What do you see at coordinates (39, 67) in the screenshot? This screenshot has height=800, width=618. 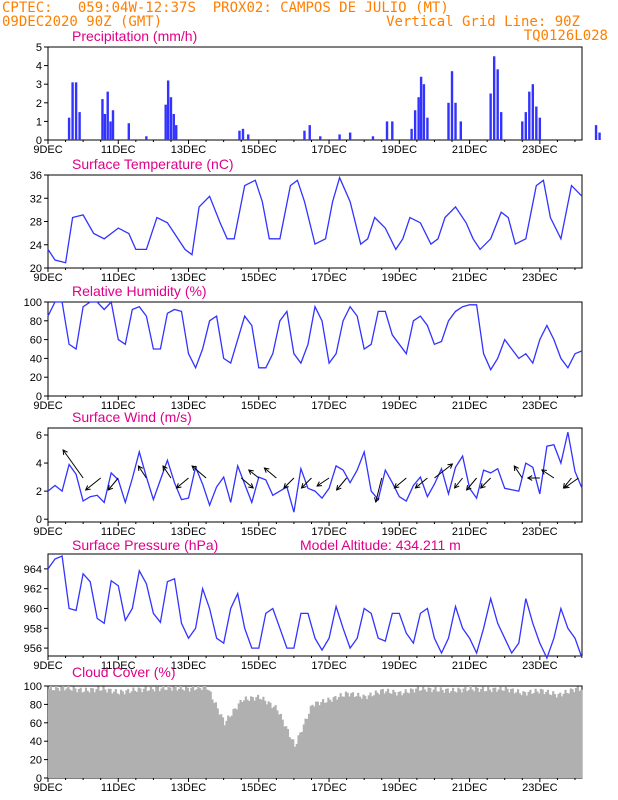 I see `y-tick-label: 4` at bounding box center [39, 67].